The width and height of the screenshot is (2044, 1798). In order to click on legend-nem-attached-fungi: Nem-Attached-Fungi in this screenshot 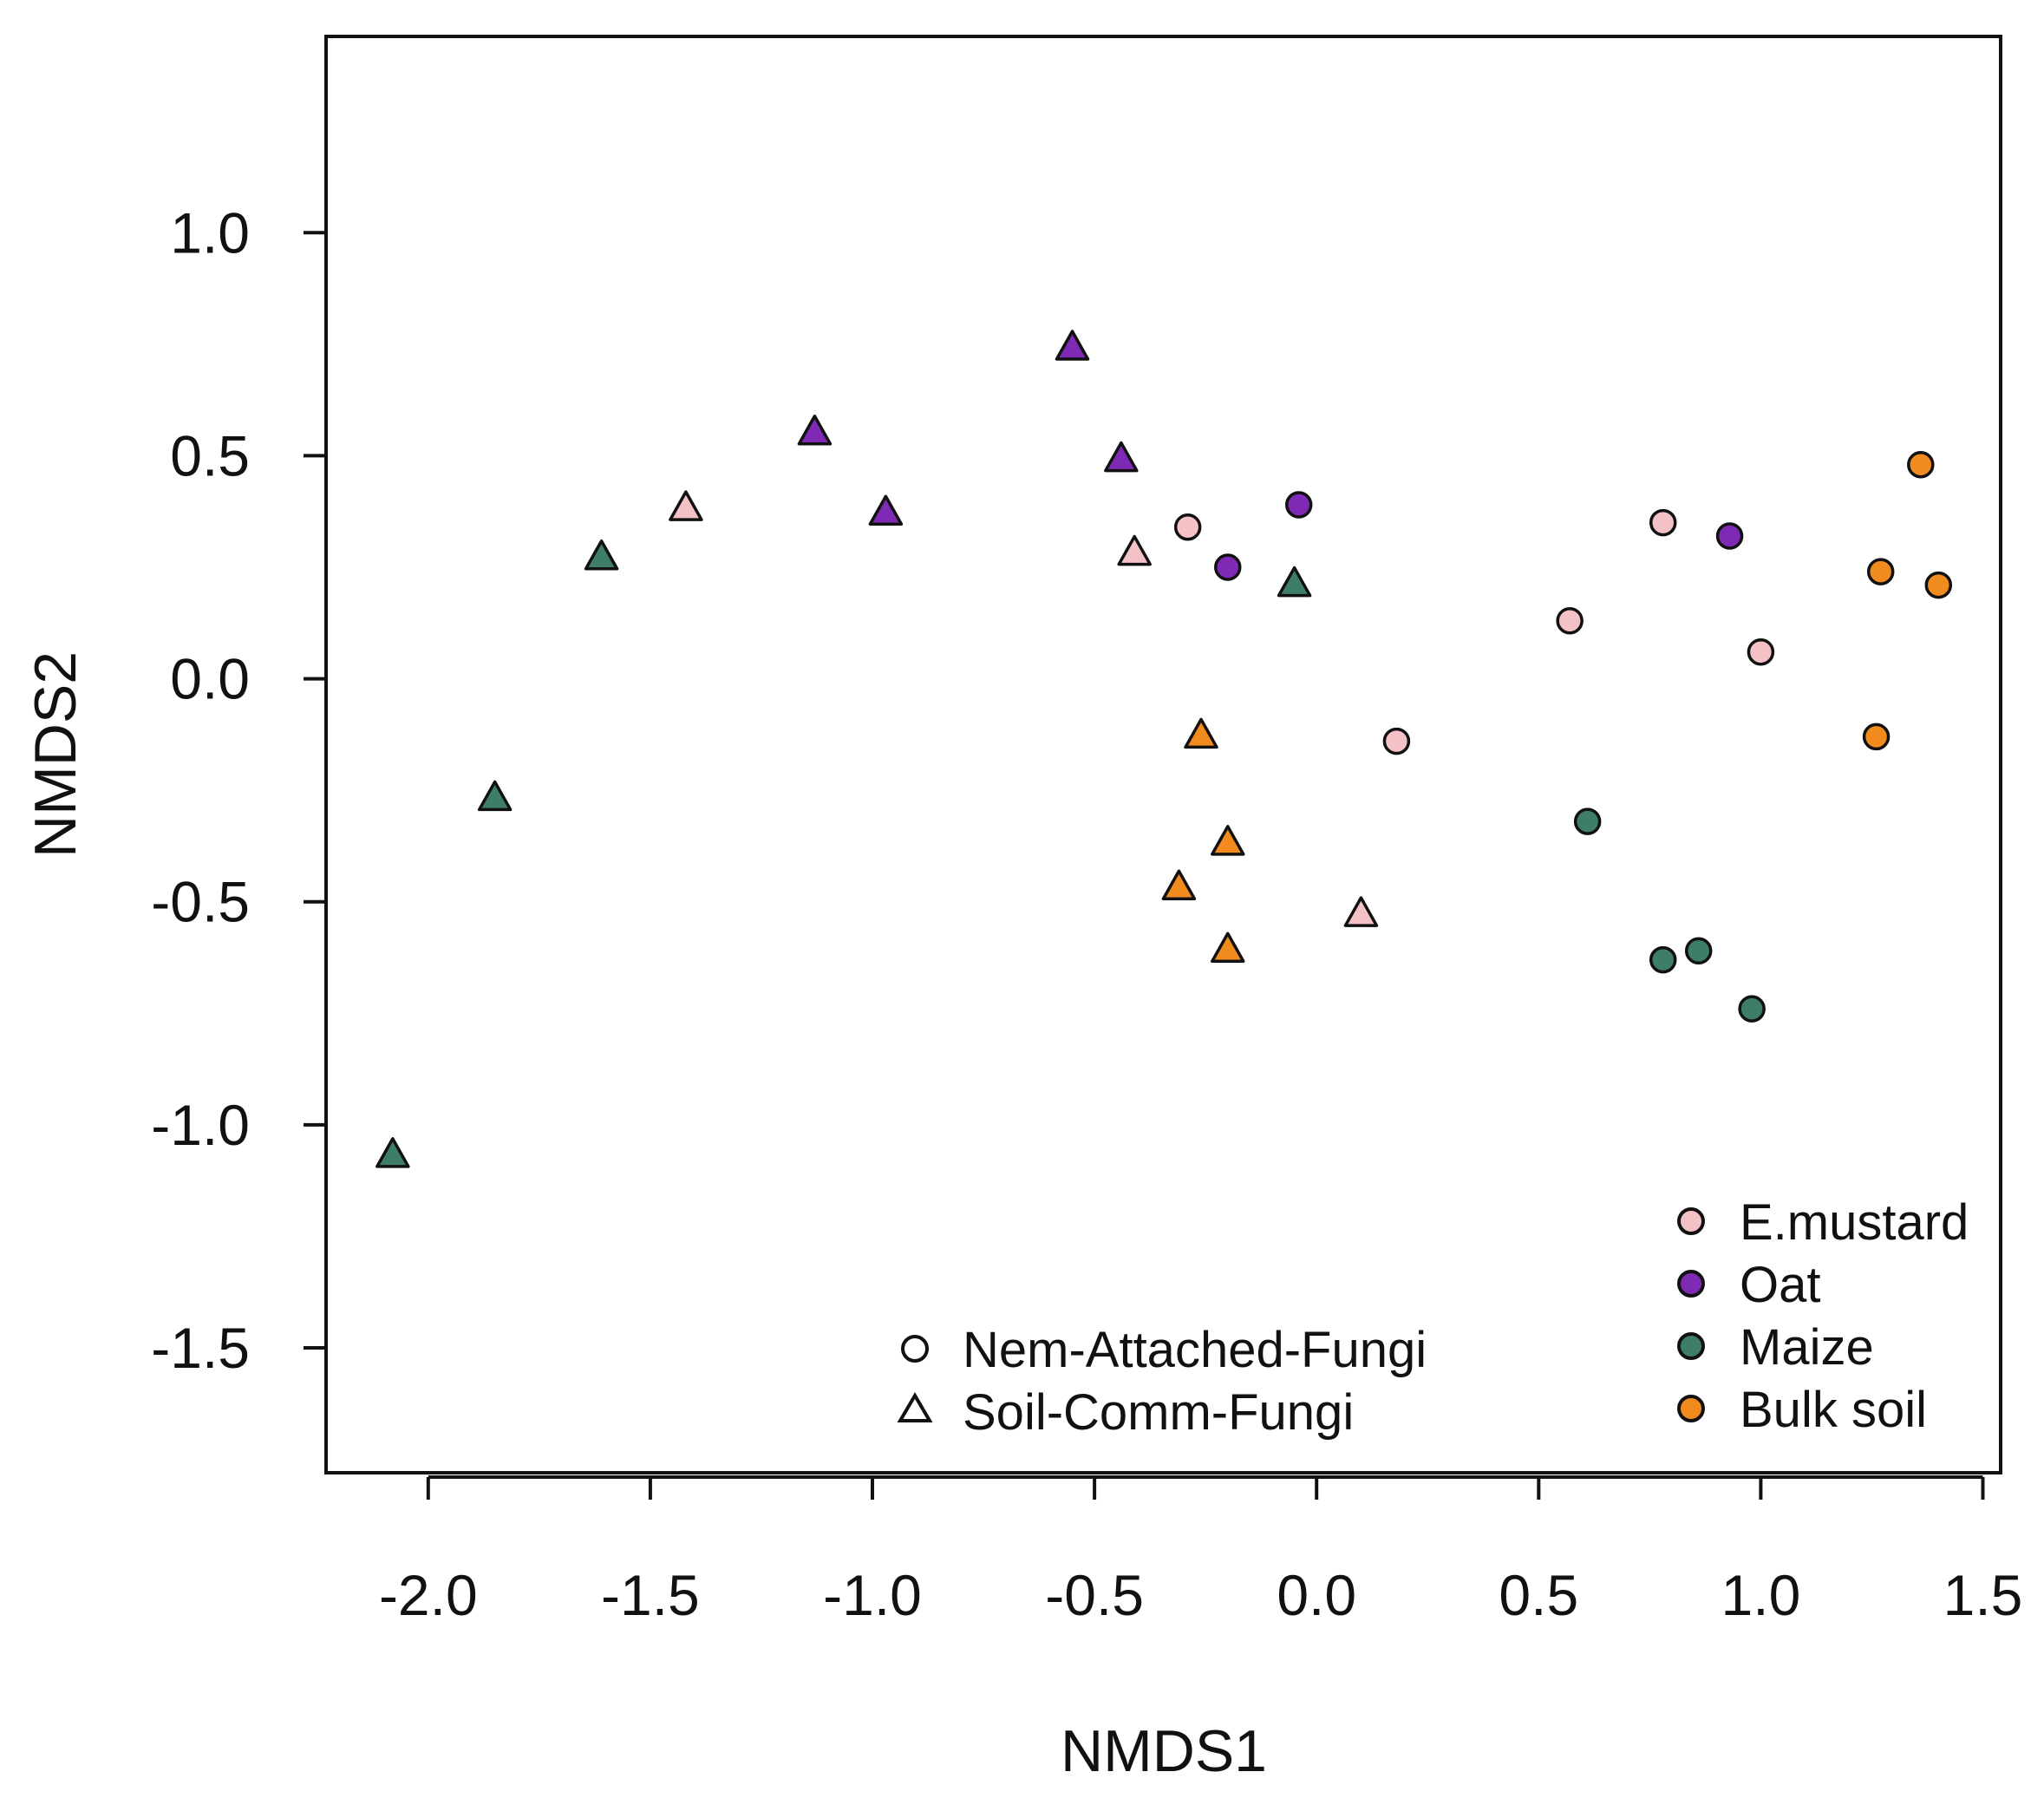, I will do `click(1195, 1350)`.